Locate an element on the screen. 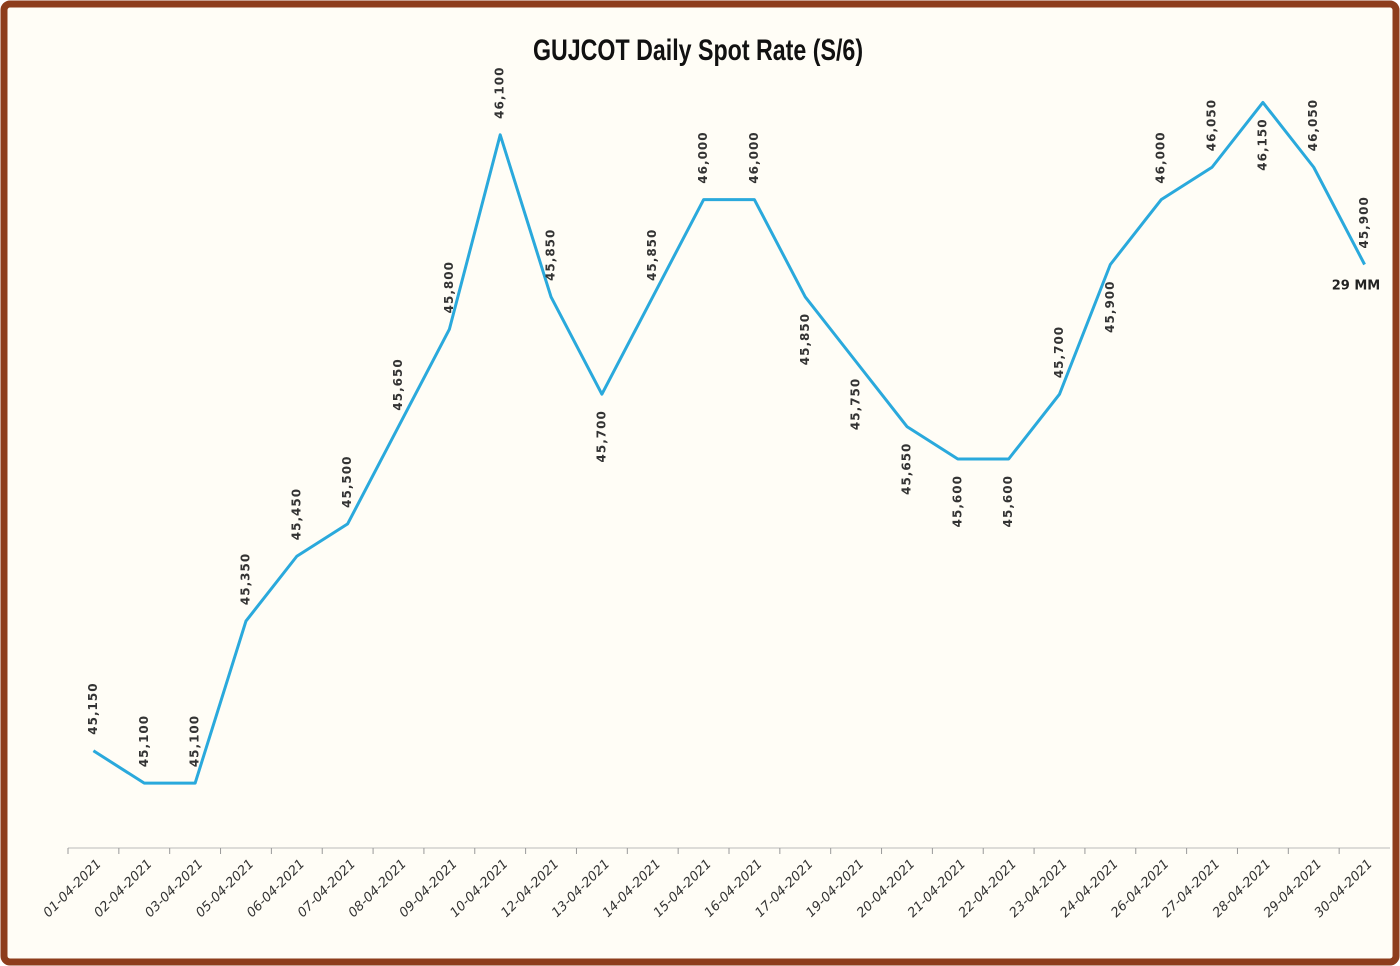 The height and width of the screenshot is (966, 1400). data-label: 45,750 is located at coordinates (856, 404).